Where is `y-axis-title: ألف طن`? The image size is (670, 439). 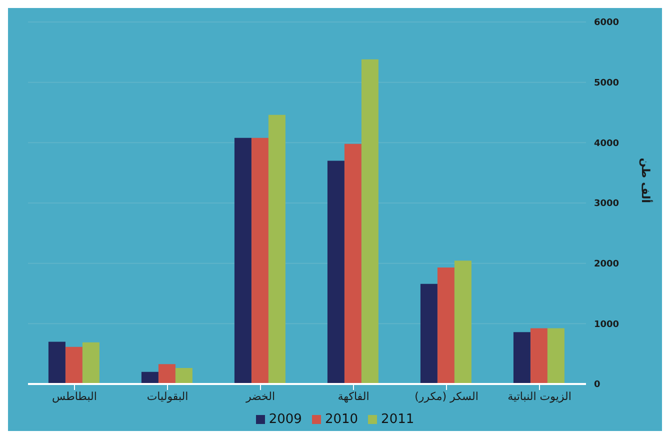
y-axis-title: ألف طن is located at coordinates (646, 180).